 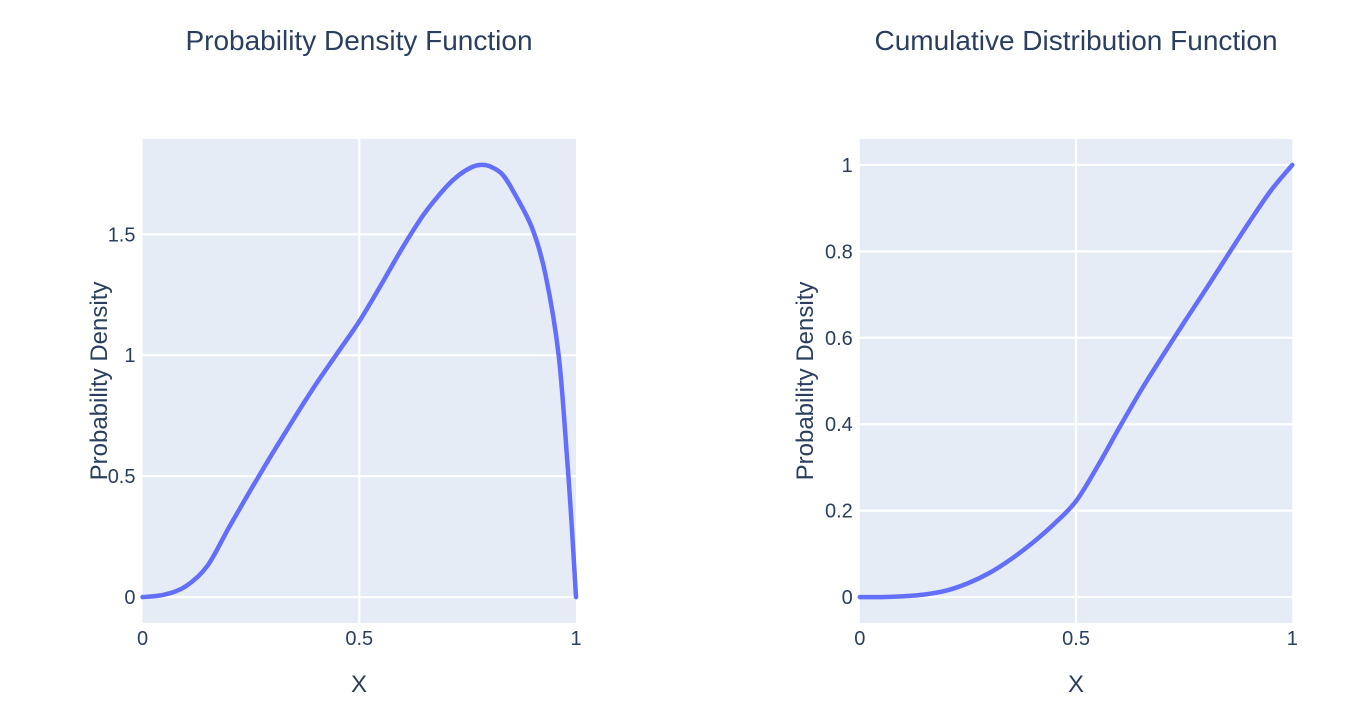 What do you see at coordinates (839, 339) in the screenshot?
I see `cdf-y-tick-label: 0.6` at bounding box center [839, 339].